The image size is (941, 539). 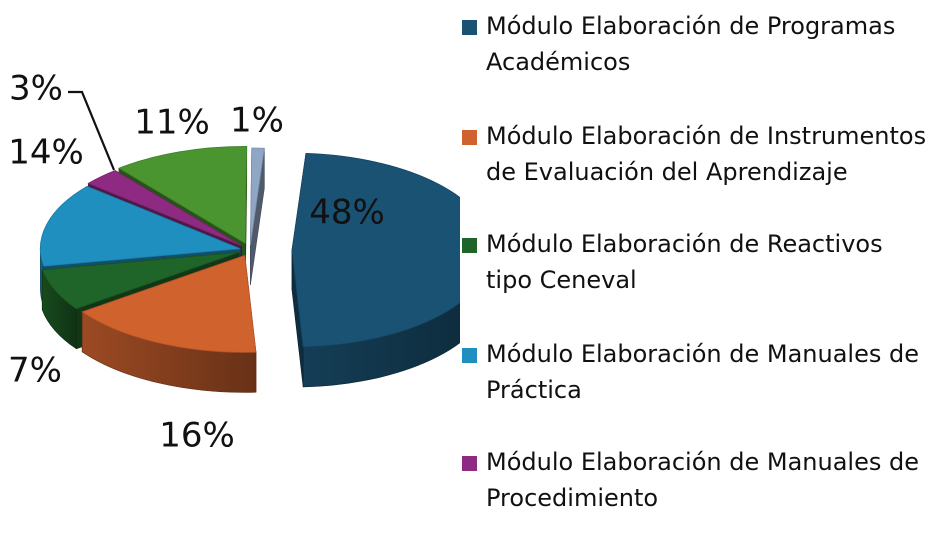 What do you see at coordinates (172, 123) in the screenshot?
I see `data-label: 11%` at bounding box center [172, 123].